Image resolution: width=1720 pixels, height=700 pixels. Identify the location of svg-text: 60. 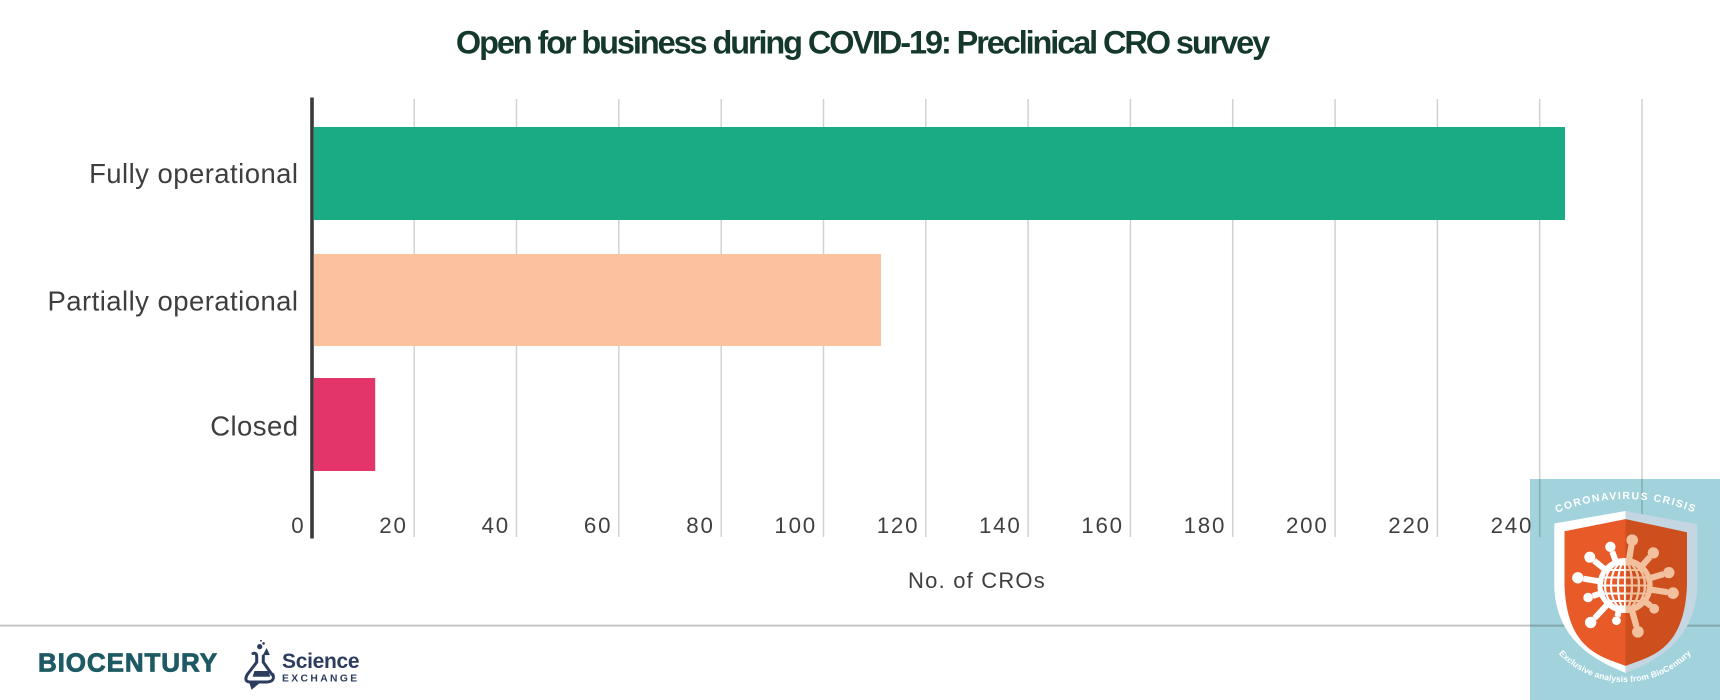
(598, 525).